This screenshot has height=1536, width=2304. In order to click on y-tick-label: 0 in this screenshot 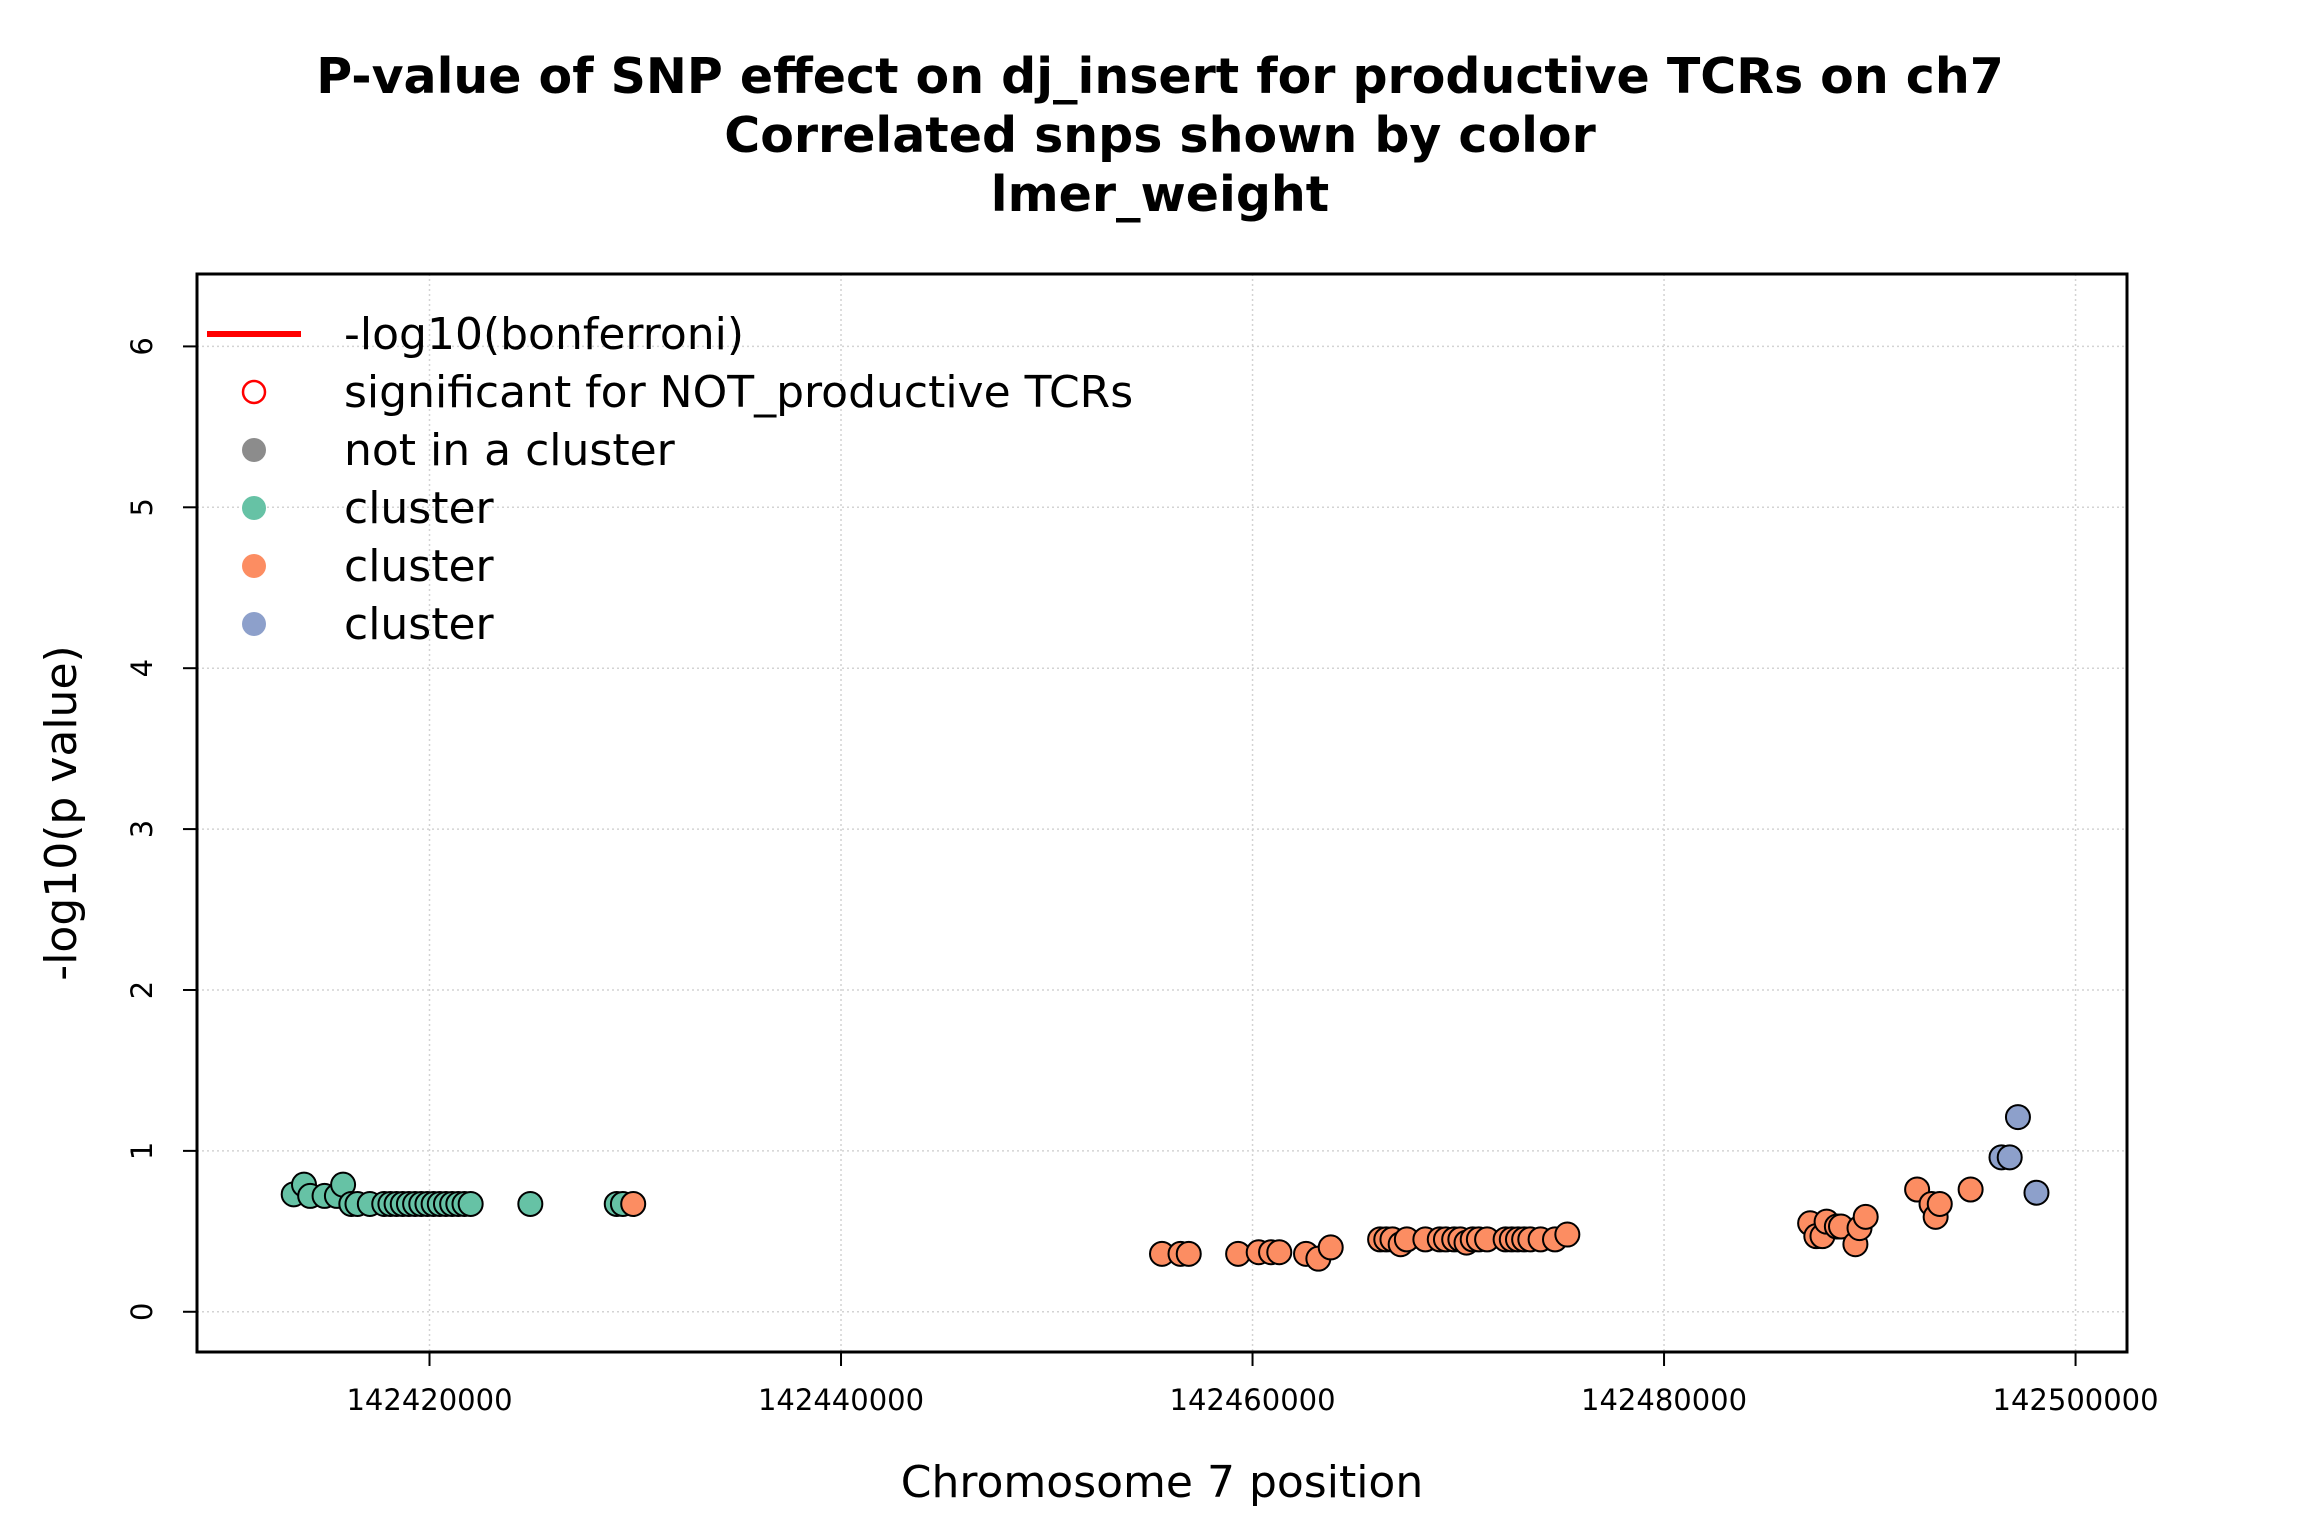, I will do `click(142, 1312)`.